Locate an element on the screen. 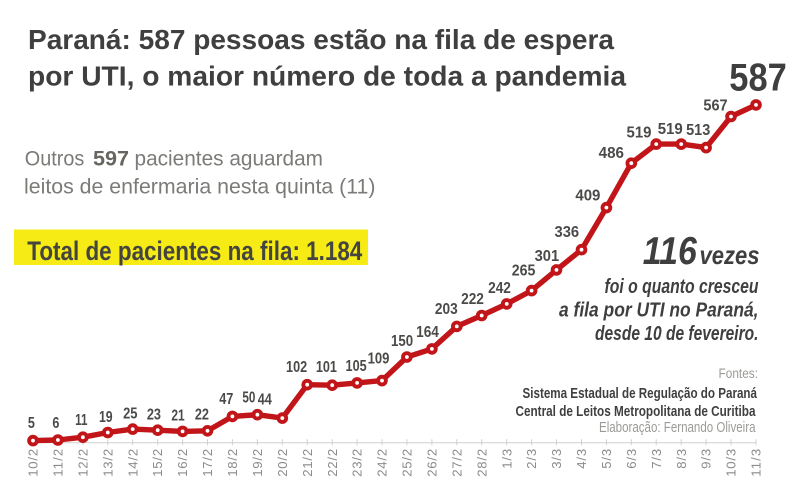 This screenshot has height=497, width=800. svg-text: 10/2 is located at coordinates (33, 463).